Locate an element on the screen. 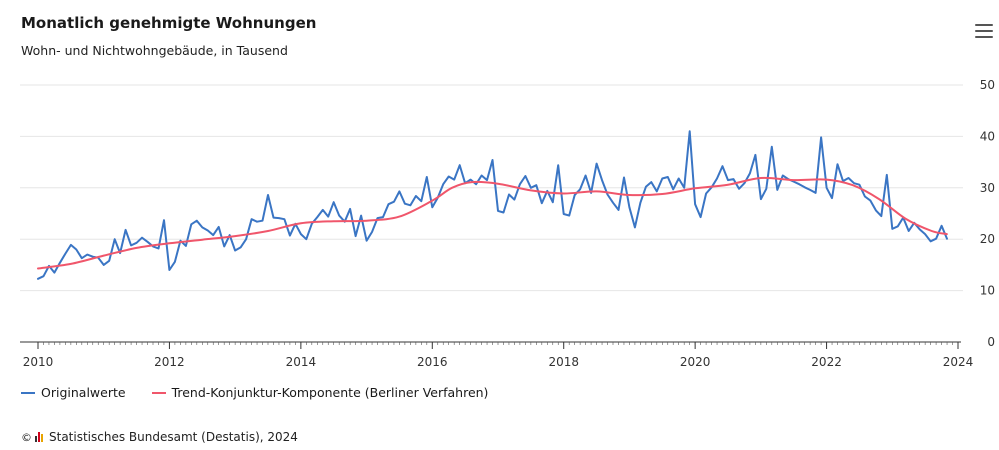  x-tick-label: 2022 is located at coordinates (826, 362).